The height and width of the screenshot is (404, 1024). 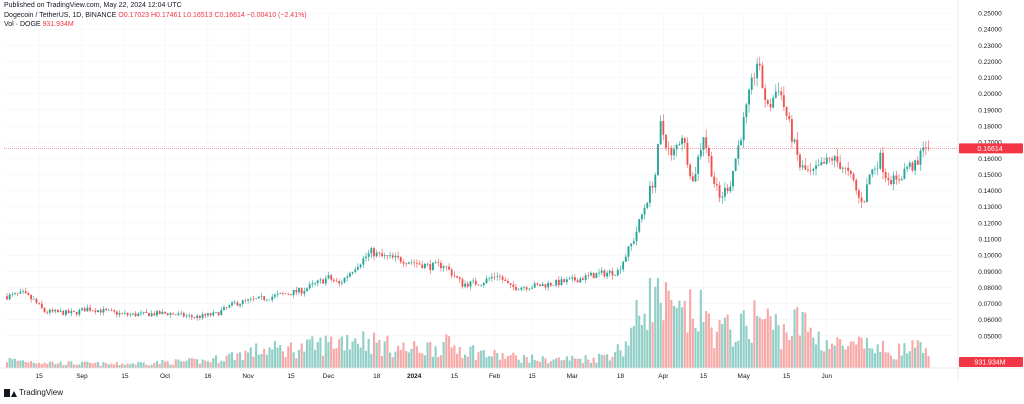 I want to click on volume-legend-label: Vol · DOGE, so click(x=22, y=24).